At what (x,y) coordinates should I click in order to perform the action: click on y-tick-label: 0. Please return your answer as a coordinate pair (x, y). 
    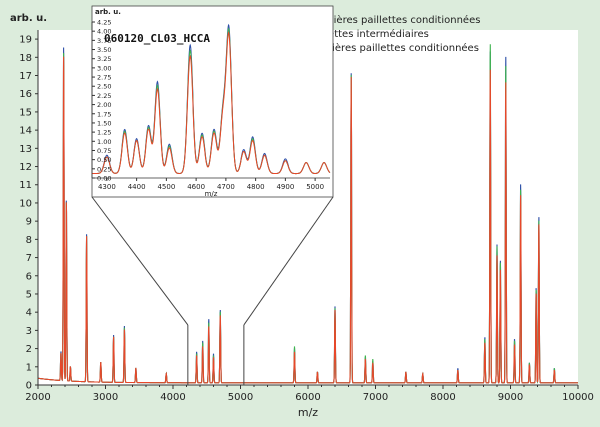
    Looking at the image, I should click on (29, 386).